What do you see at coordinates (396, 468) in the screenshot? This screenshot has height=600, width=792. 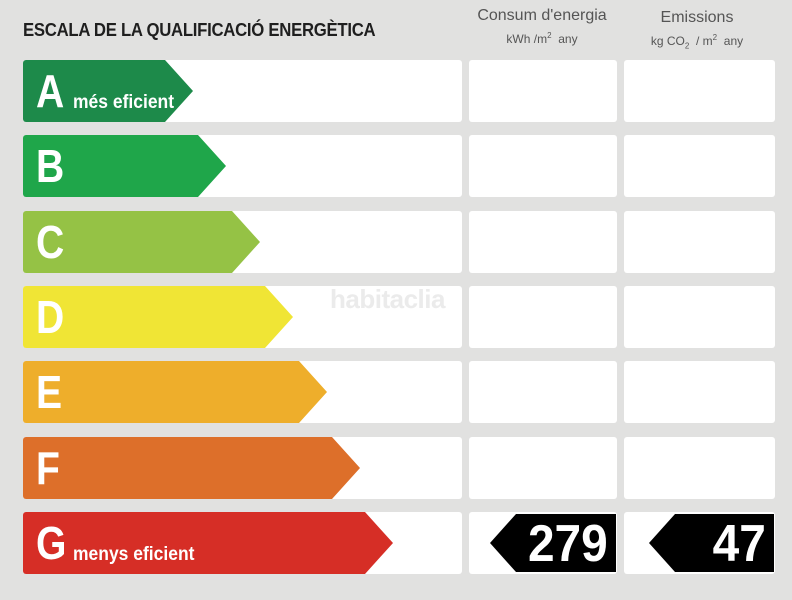 I see `rating-row-f: F` at bounding box center [396, 468].